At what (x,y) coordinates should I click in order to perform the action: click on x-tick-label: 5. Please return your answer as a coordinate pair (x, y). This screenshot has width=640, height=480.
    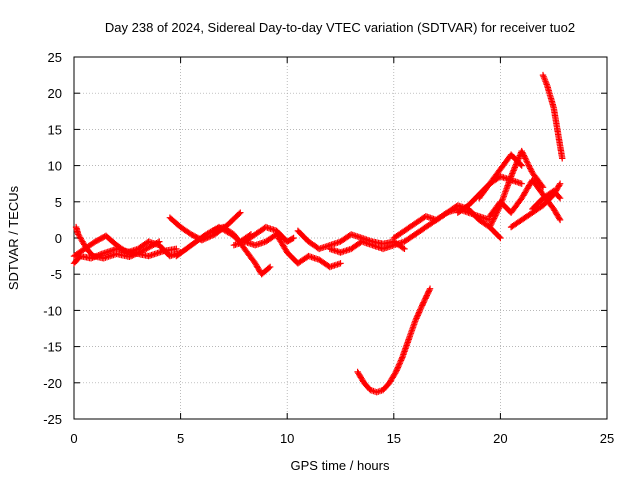
    Looking at the image, I should click on (180, 438).